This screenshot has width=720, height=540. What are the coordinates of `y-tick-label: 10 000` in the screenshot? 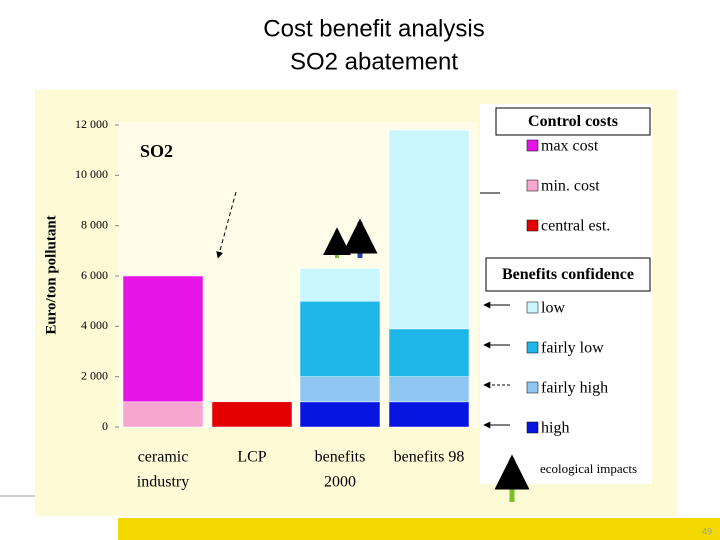 It's located at (91, 174).